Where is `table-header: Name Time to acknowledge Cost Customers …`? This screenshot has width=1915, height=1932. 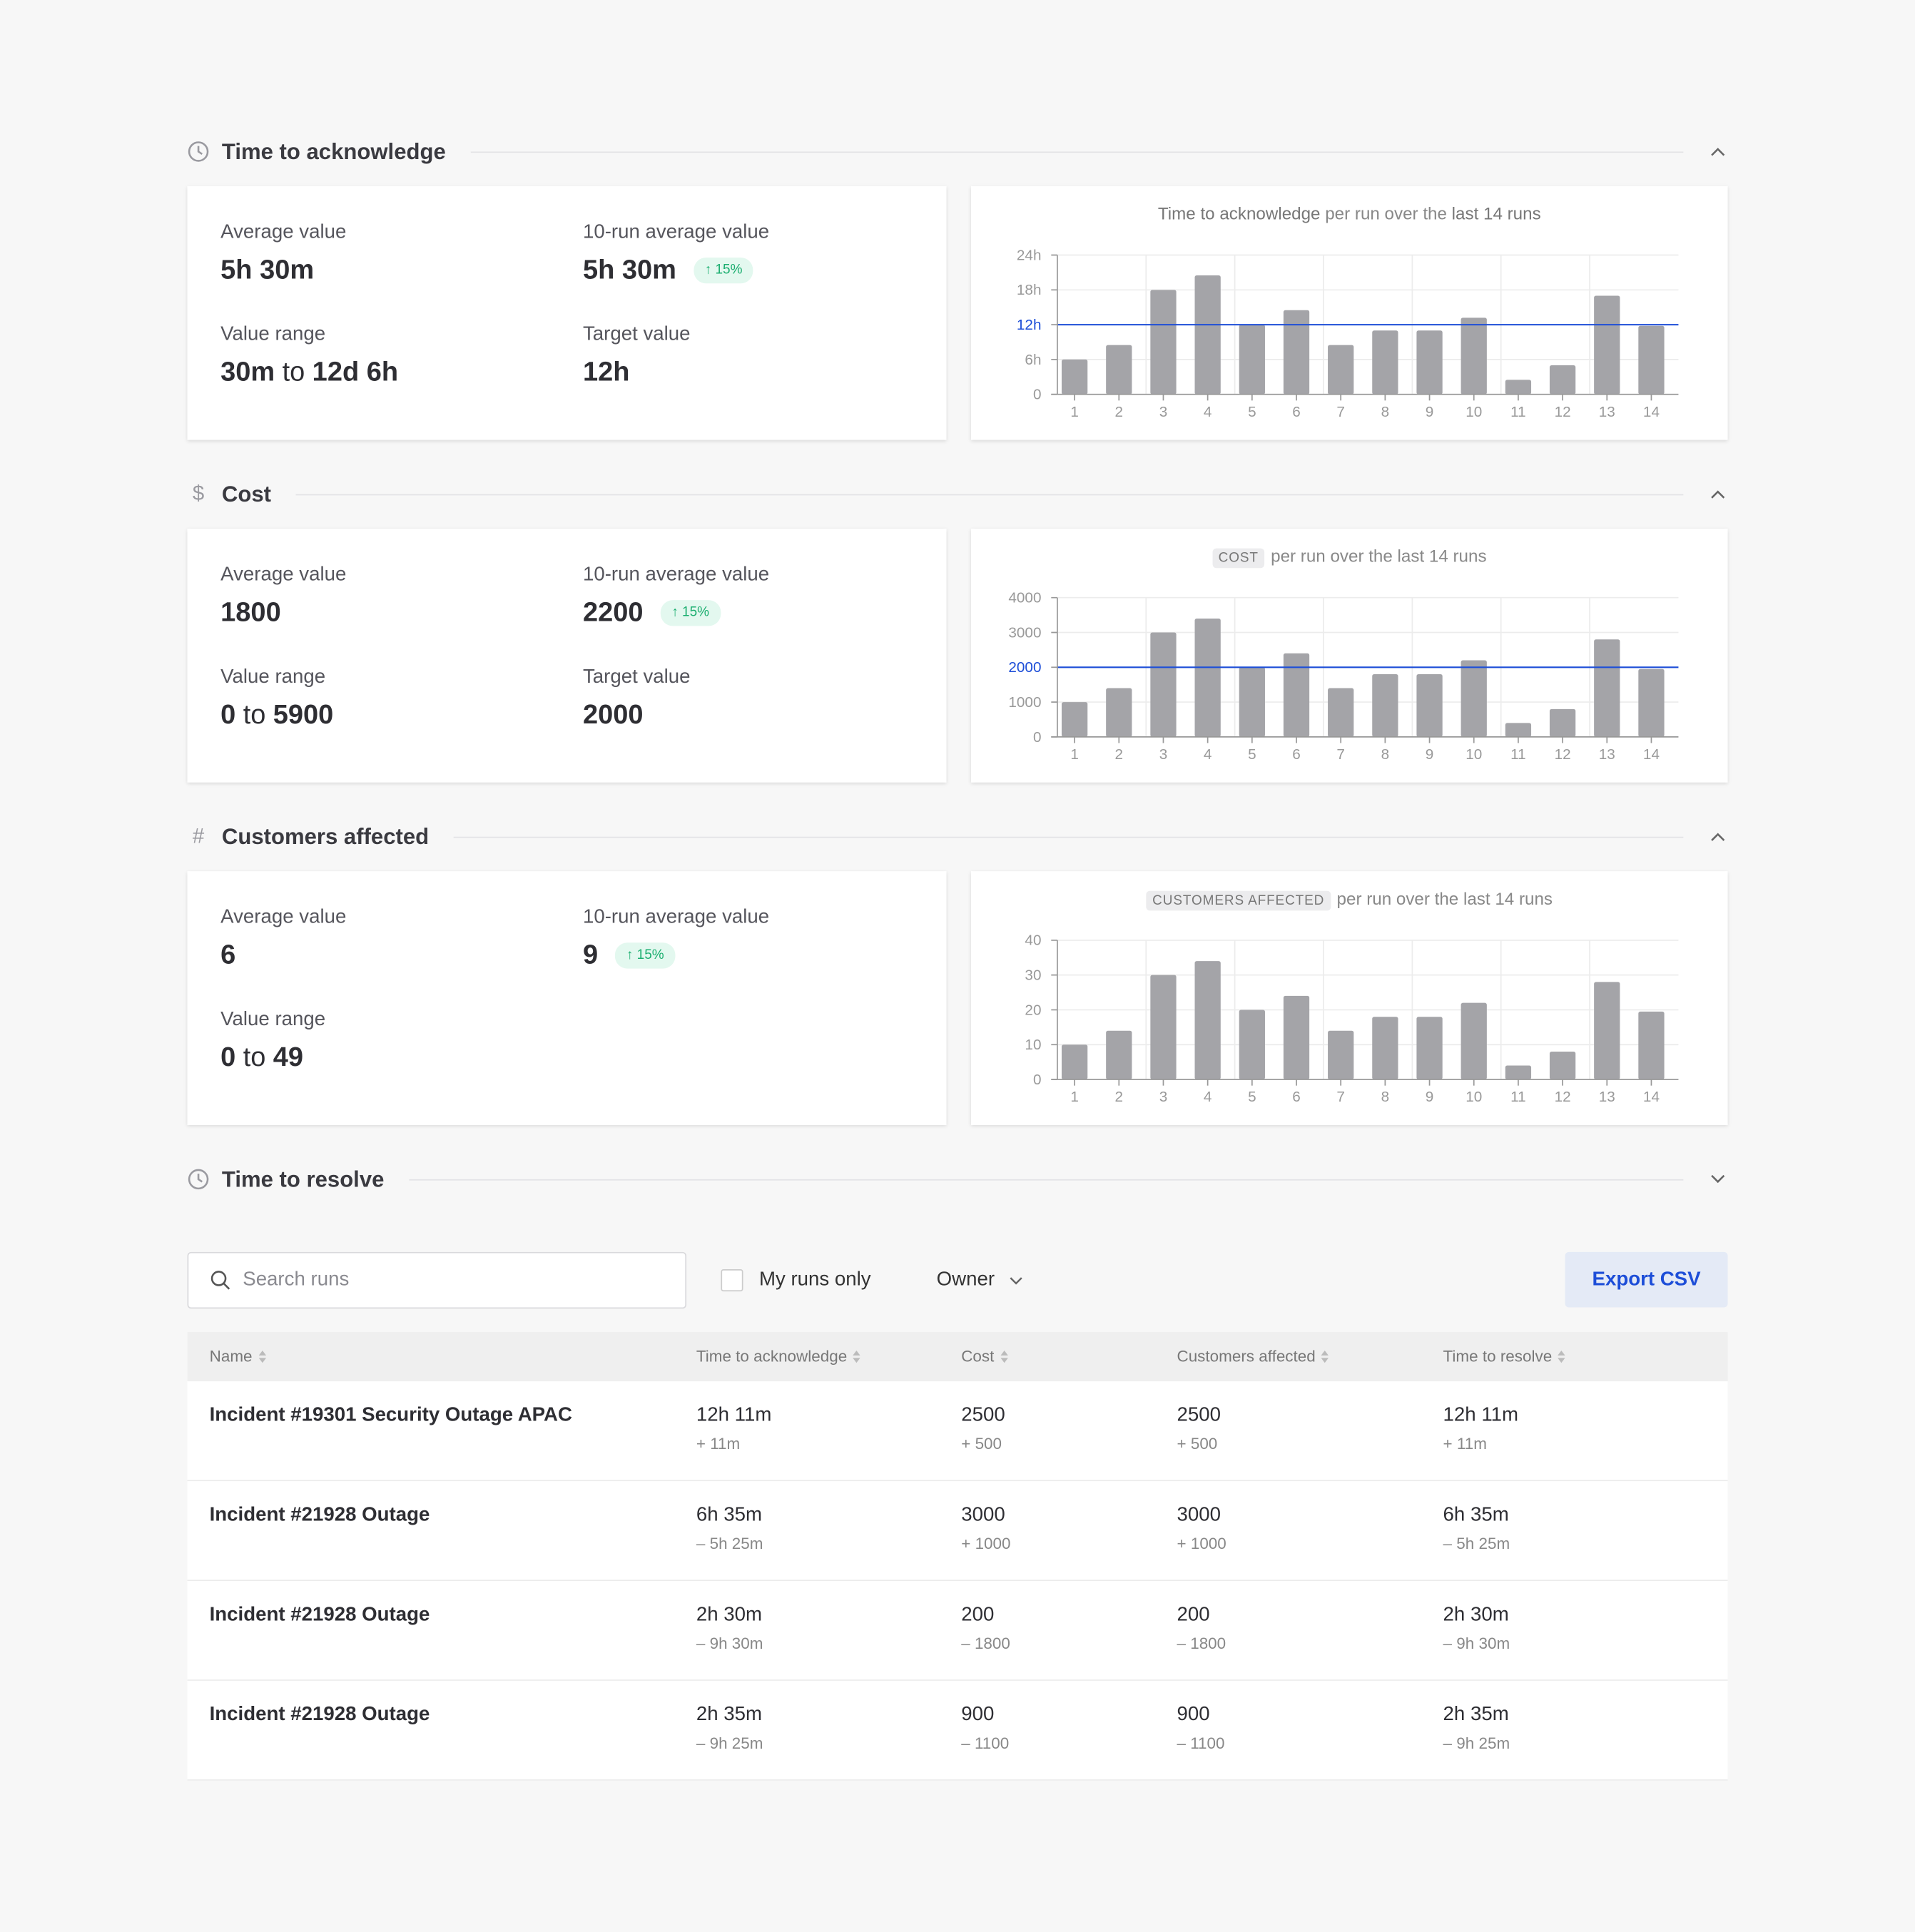 table-header: Name Time to acknowledge Cost Customers … is located at coordinates (957, 1357).